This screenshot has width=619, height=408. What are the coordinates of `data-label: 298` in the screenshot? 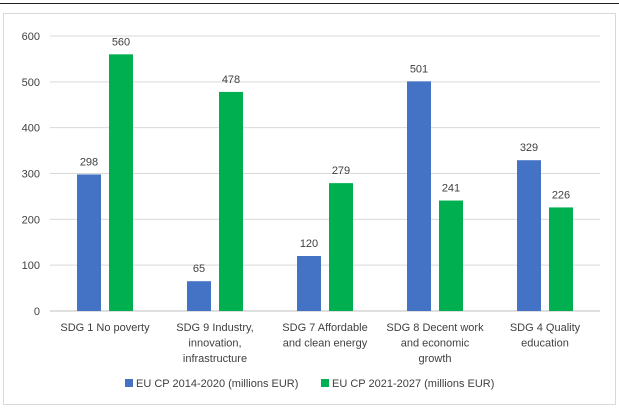 It's located at (89, 162).